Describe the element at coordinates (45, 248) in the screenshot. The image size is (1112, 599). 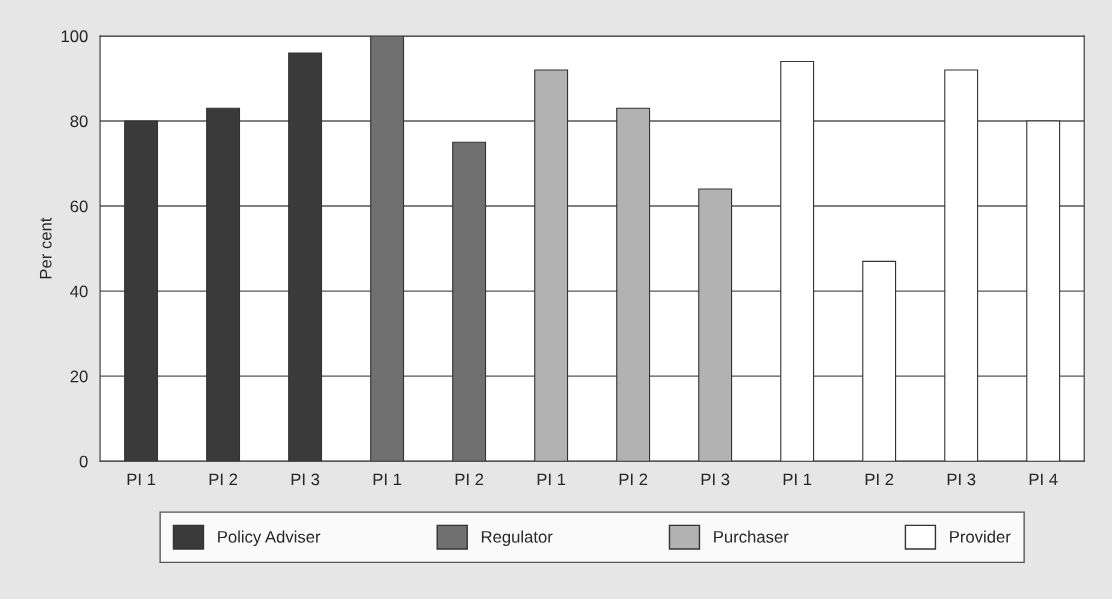
I see `y-axis-title: Per cent` at that location.